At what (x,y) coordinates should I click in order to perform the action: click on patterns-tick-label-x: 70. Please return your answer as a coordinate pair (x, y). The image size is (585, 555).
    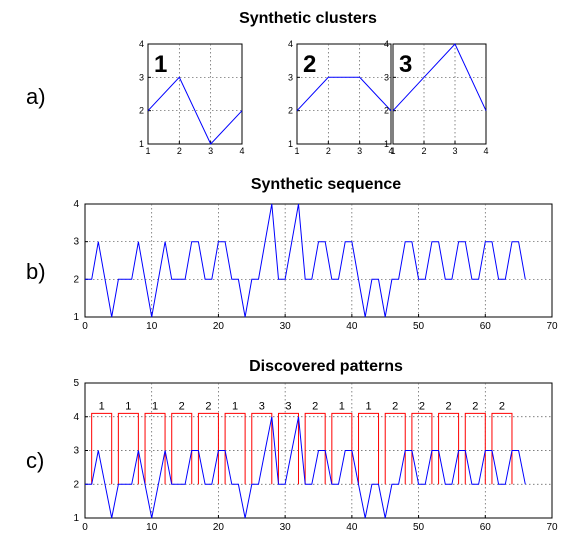
    Looking at the image, I should click on (552, 527).